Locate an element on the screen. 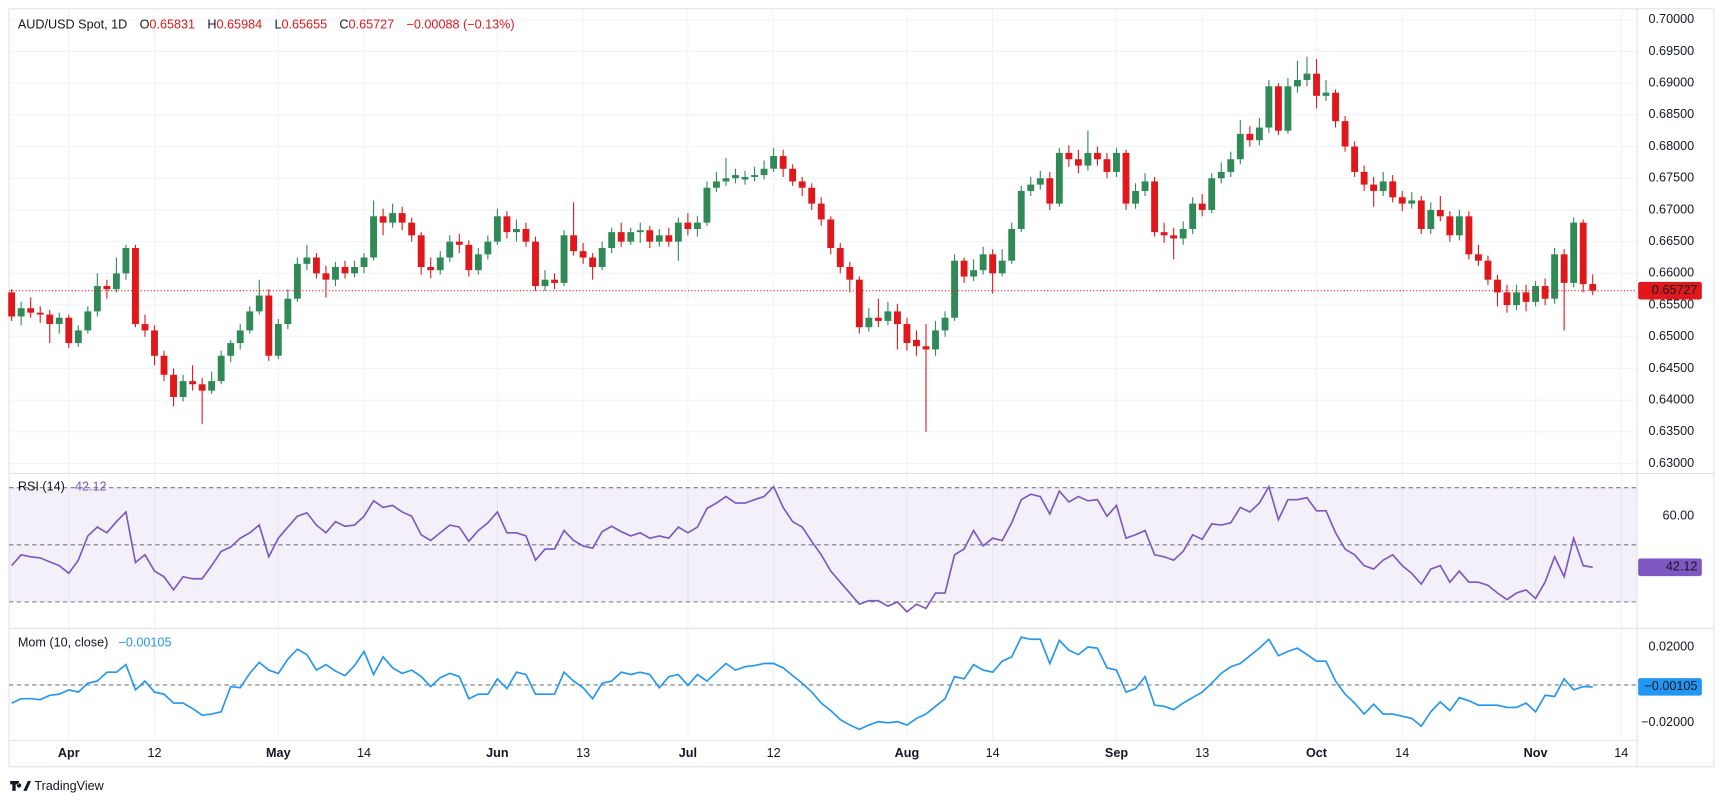  x-tick-label: 13 is located at coordinates (1202, 753).